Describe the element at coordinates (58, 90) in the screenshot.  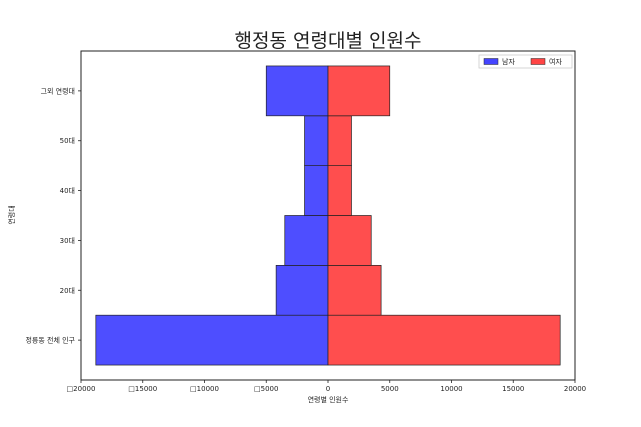
I see `y-tick-label: 그외 연령대` at that location.